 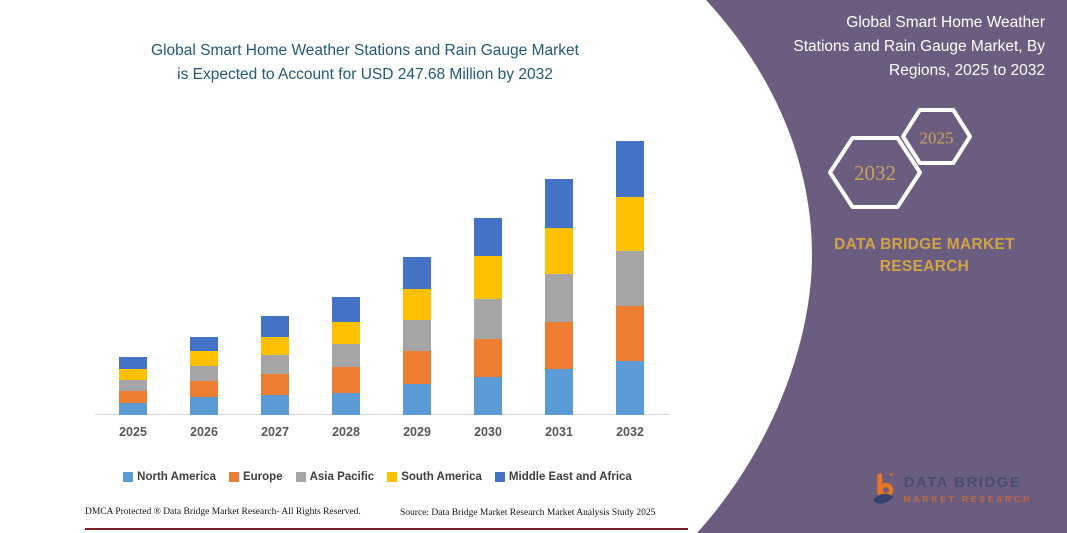 What do you see at coordinates (488, 432) in the screenshot?
I see `x-axis-label-2030: 2030` at bounding box center [488, 432].